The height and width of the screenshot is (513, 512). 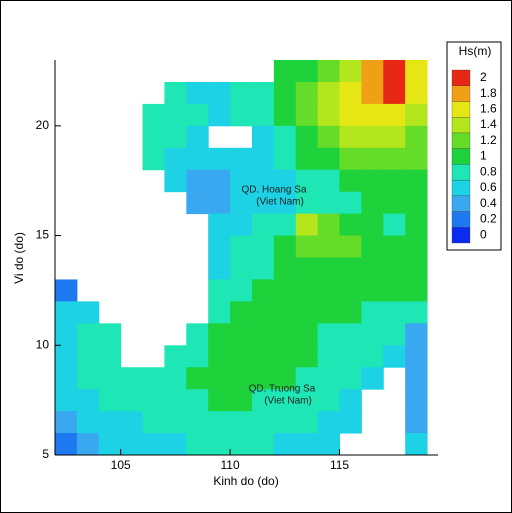 What do you see at coordinates (273, 190) in the screenshot?
I see `annotation: QD. Hoang Sa` at bounding box center [273, 190].